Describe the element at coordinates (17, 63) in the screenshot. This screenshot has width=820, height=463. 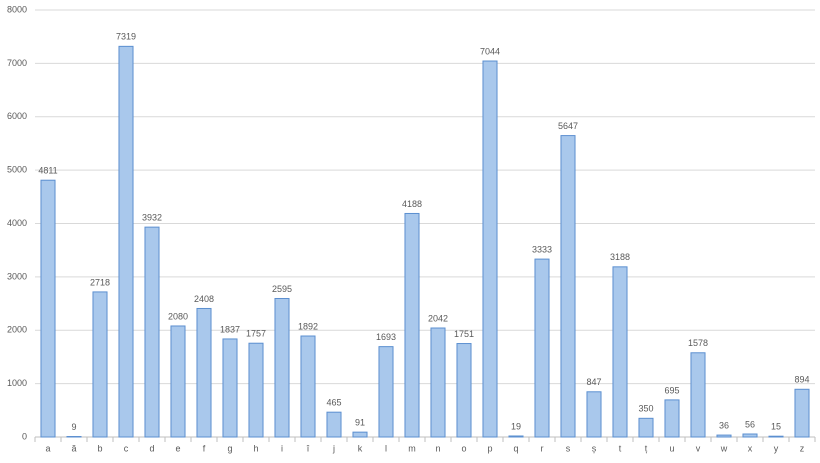
I see `y-tick-label: 7000` at that location.